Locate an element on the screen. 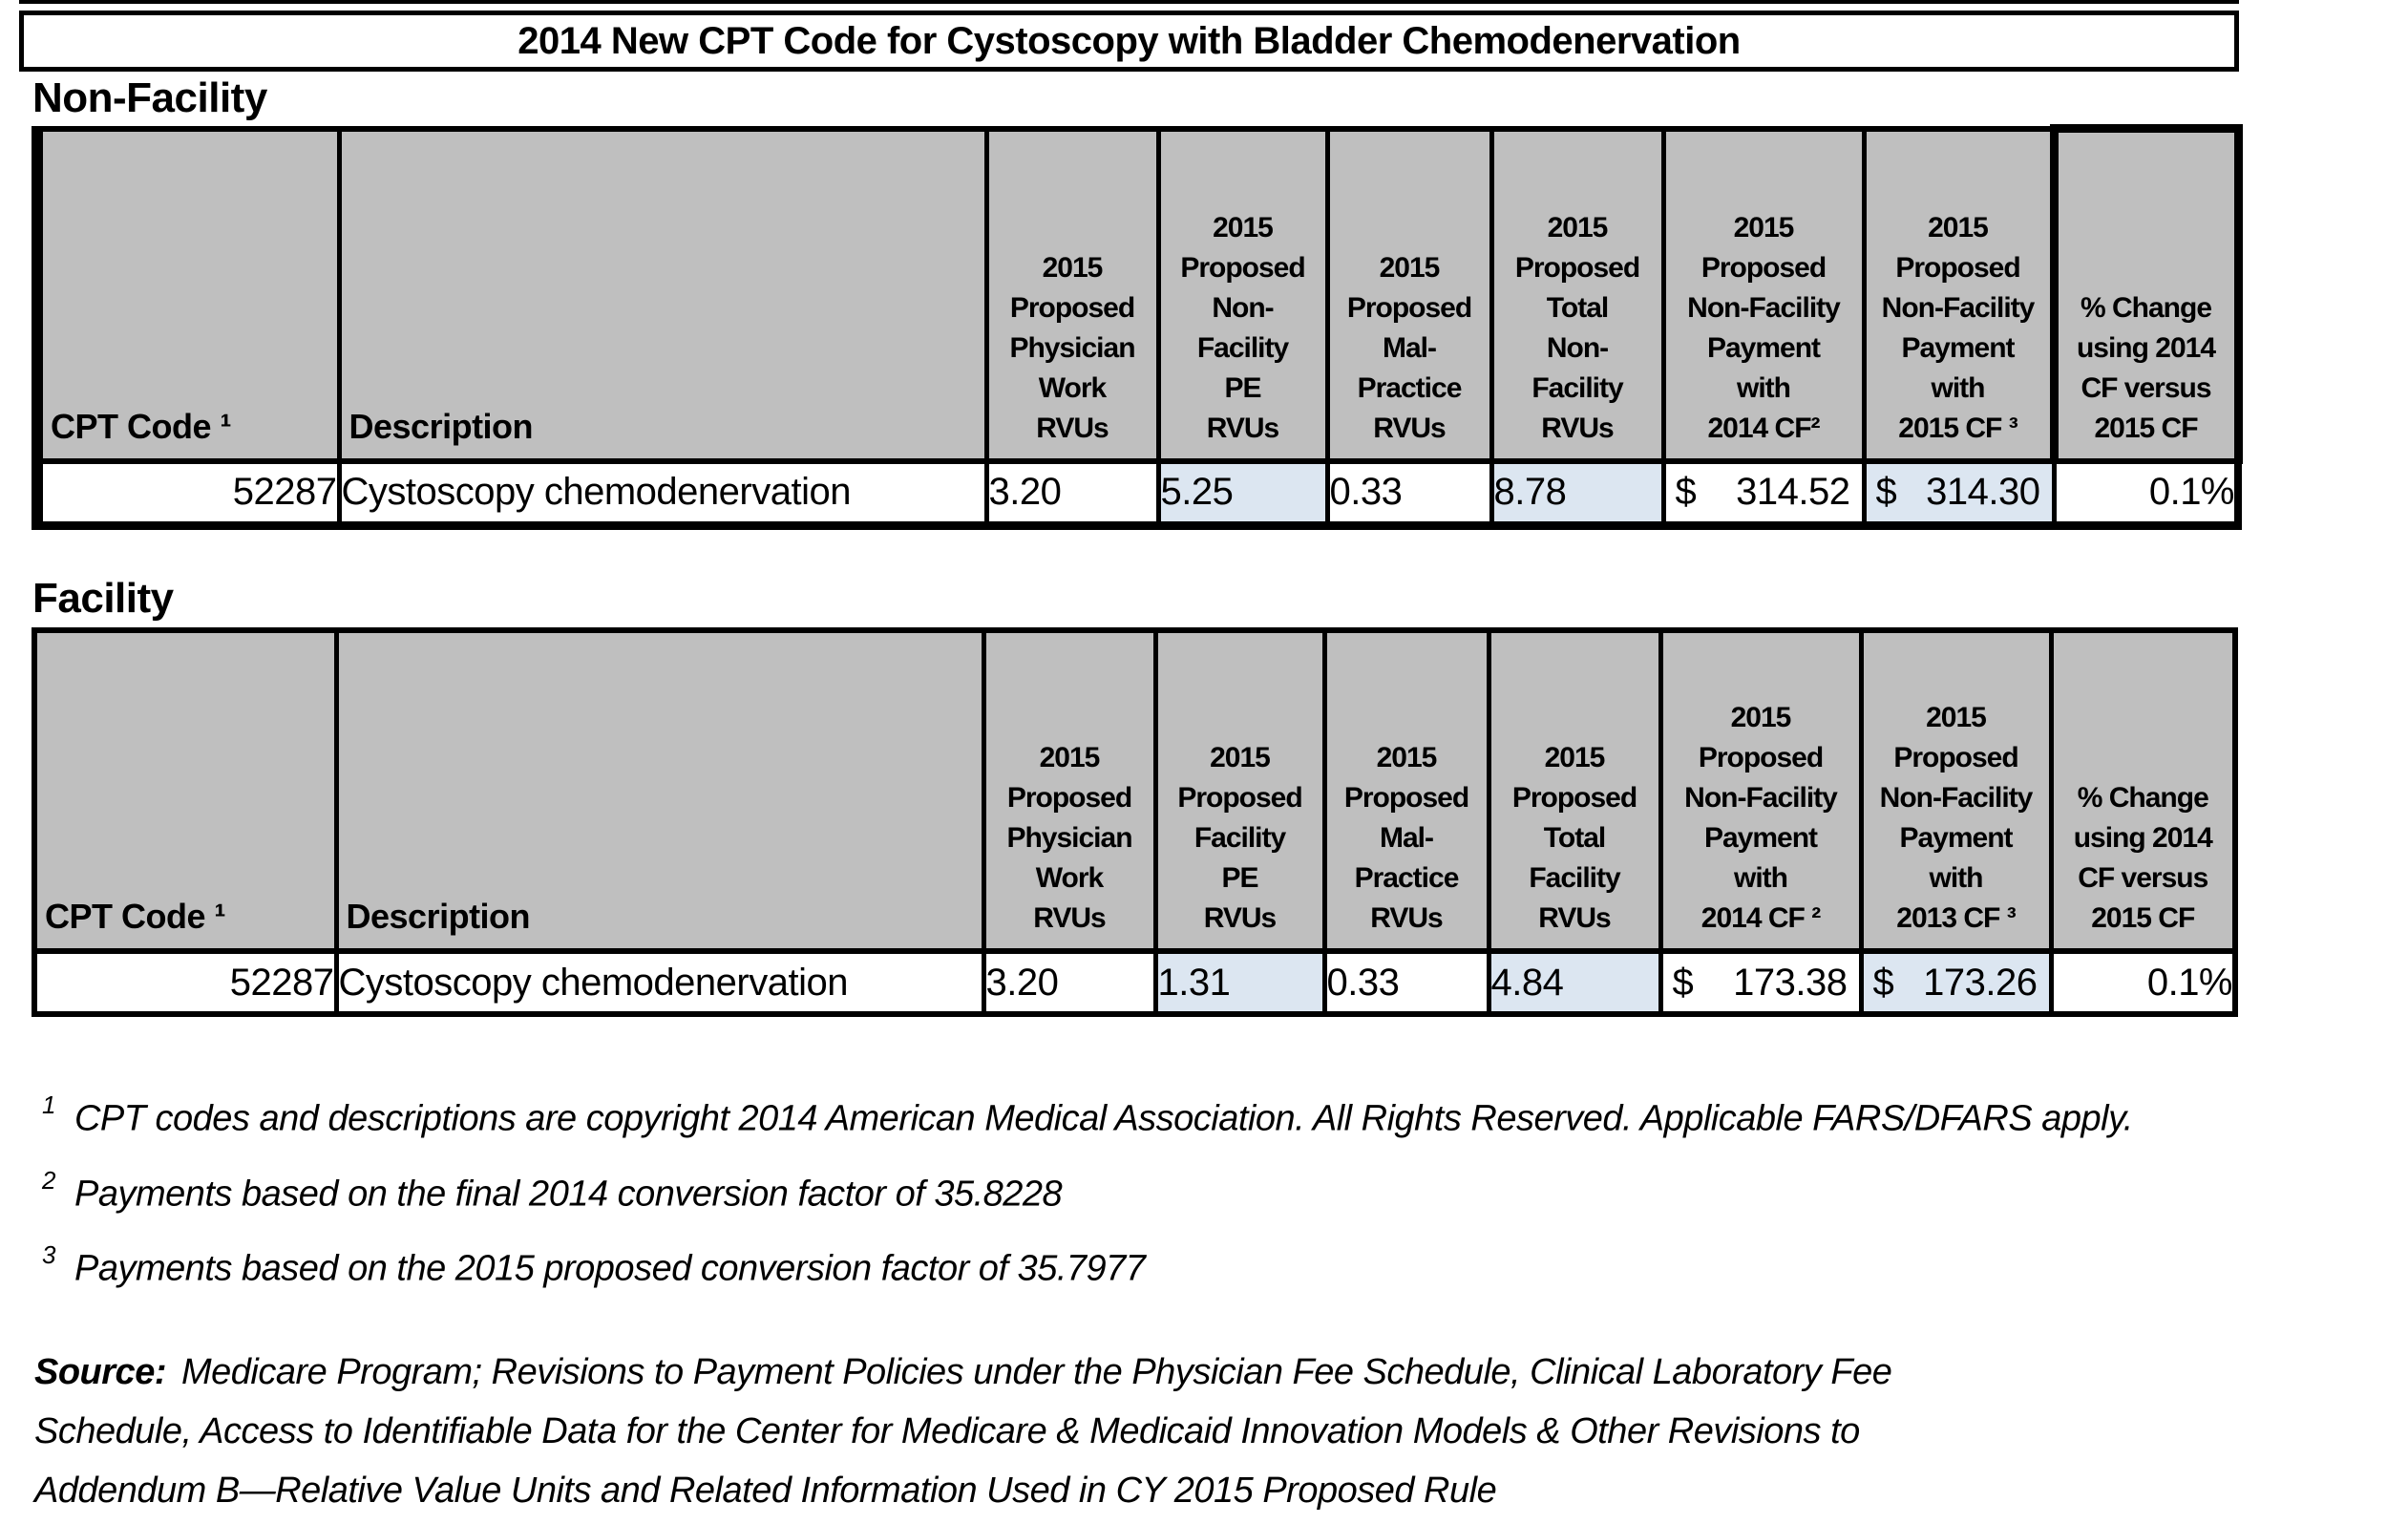 The image size is (2408, 1524). footnote-marker: 2 is located at coordinates (48, 1180).